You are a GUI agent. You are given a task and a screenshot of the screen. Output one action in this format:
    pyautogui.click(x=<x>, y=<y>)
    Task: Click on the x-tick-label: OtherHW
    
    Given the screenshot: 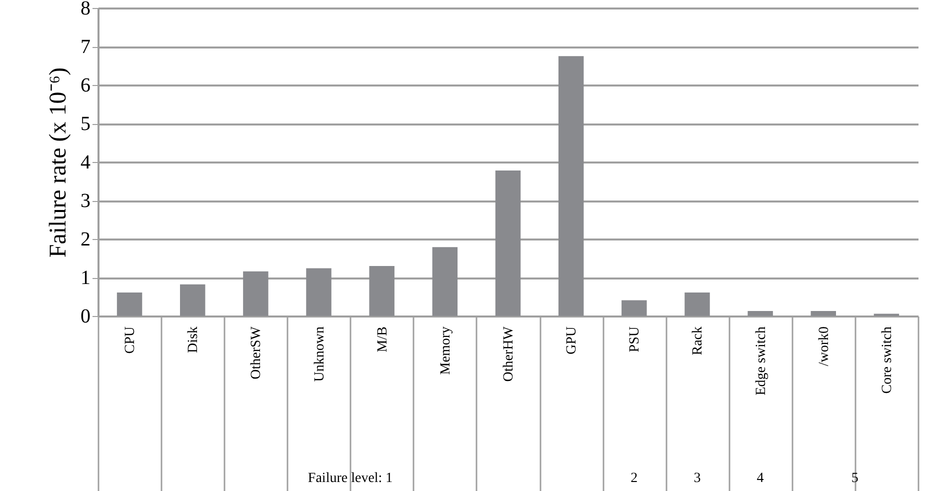 What is the action you would take?
    pyautogui.click(x=509, y=354)
    